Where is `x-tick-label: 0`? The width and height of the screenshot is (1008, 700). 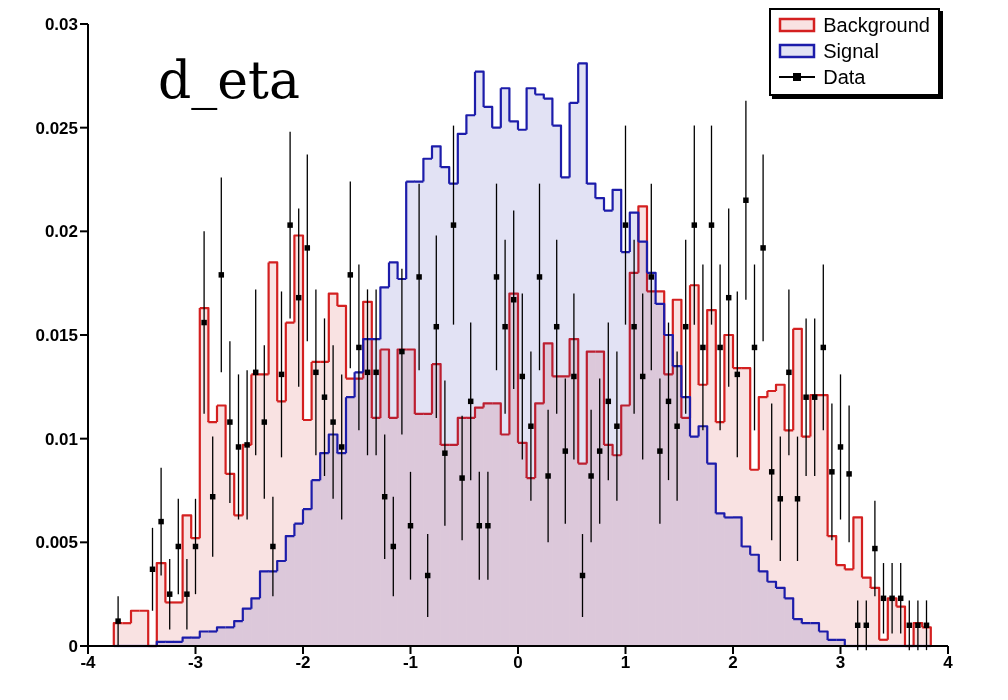 x-tick-label: 0 is located at coordinates (518, 663).